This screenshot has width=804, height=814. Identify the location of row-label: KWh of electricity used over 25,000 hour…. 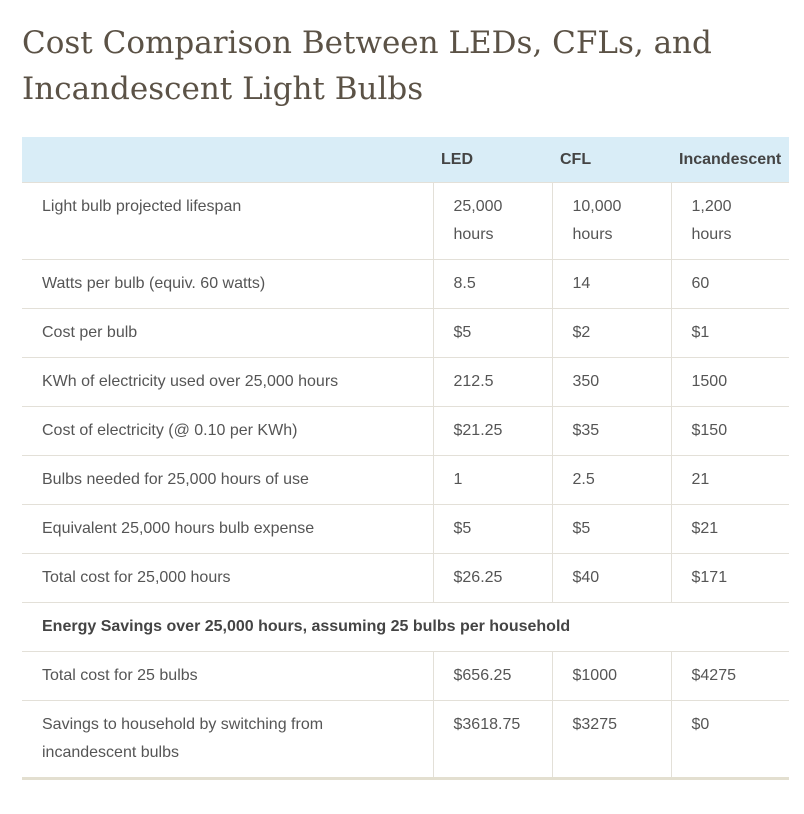
(227, 382).